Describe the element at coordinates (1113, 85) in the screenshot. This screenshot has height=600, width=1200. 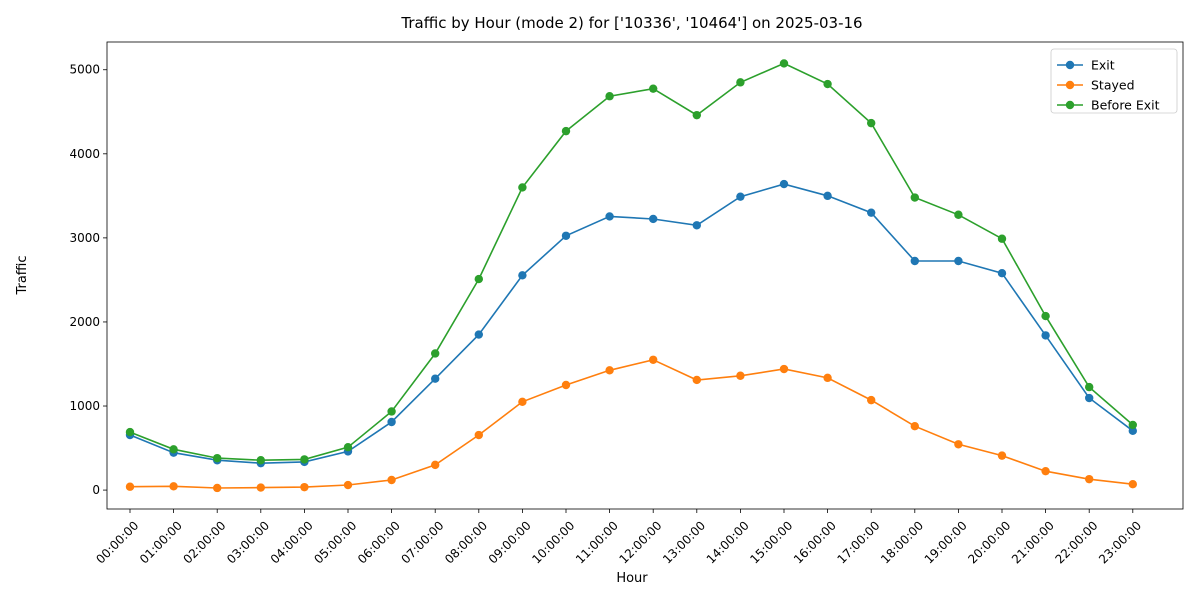
I see `legend-label-stayed: Stayed` at that location.